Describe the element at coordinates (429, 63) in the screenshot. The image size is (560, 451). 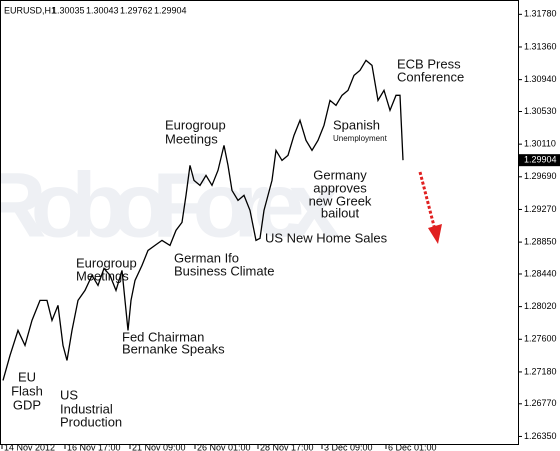
I see `annotation: ECB Press` at that location.